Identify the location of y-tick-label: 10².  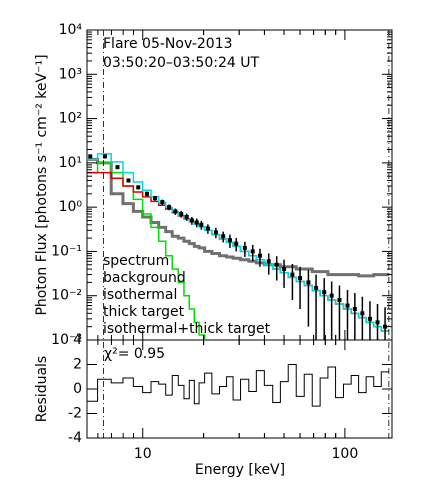
(70, 119).